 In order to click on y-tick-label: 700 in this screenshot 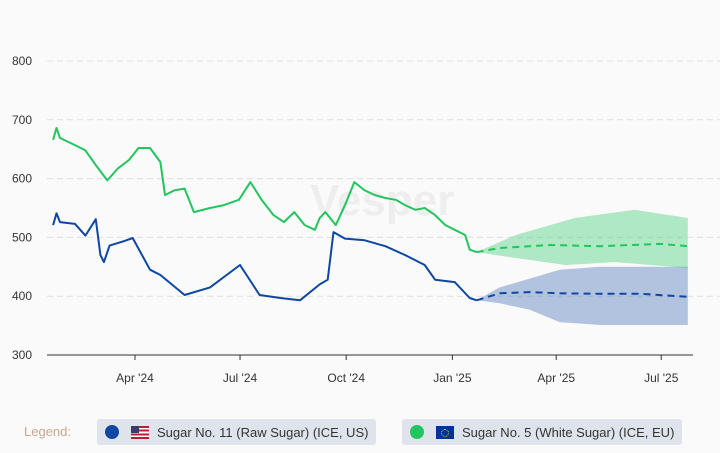, I will do `click(22, 120)`.